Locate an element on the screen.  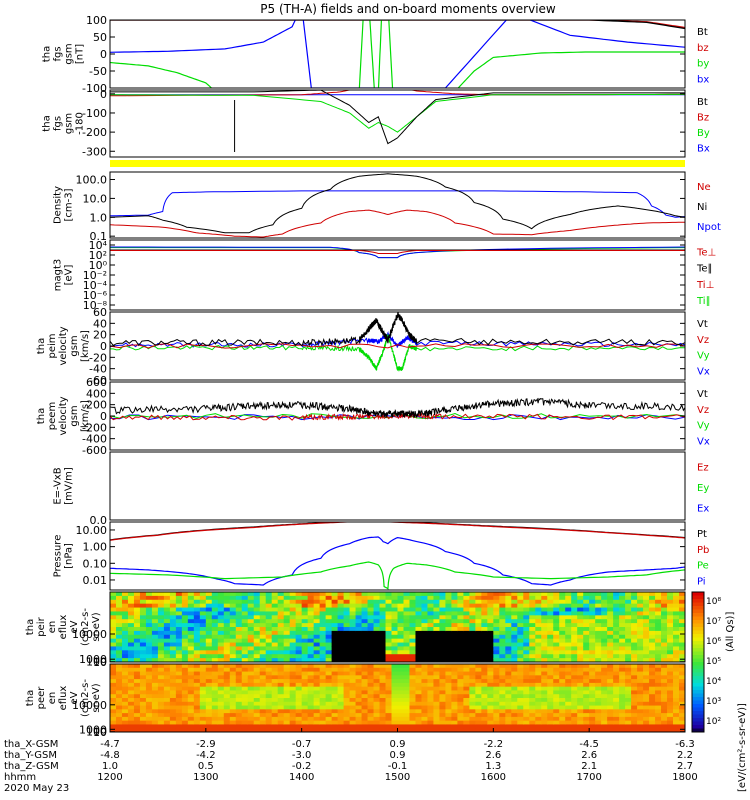
bottom-row-value: 1300 is located at coordinates (205, 777).